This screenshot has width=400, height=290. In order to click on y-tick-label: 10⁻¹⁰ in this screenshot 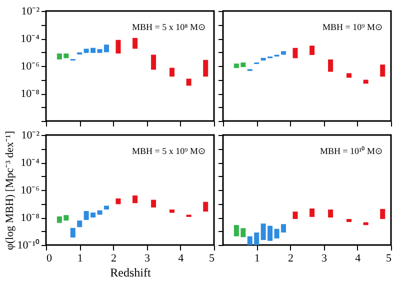, I will do `click(28, 245)`.